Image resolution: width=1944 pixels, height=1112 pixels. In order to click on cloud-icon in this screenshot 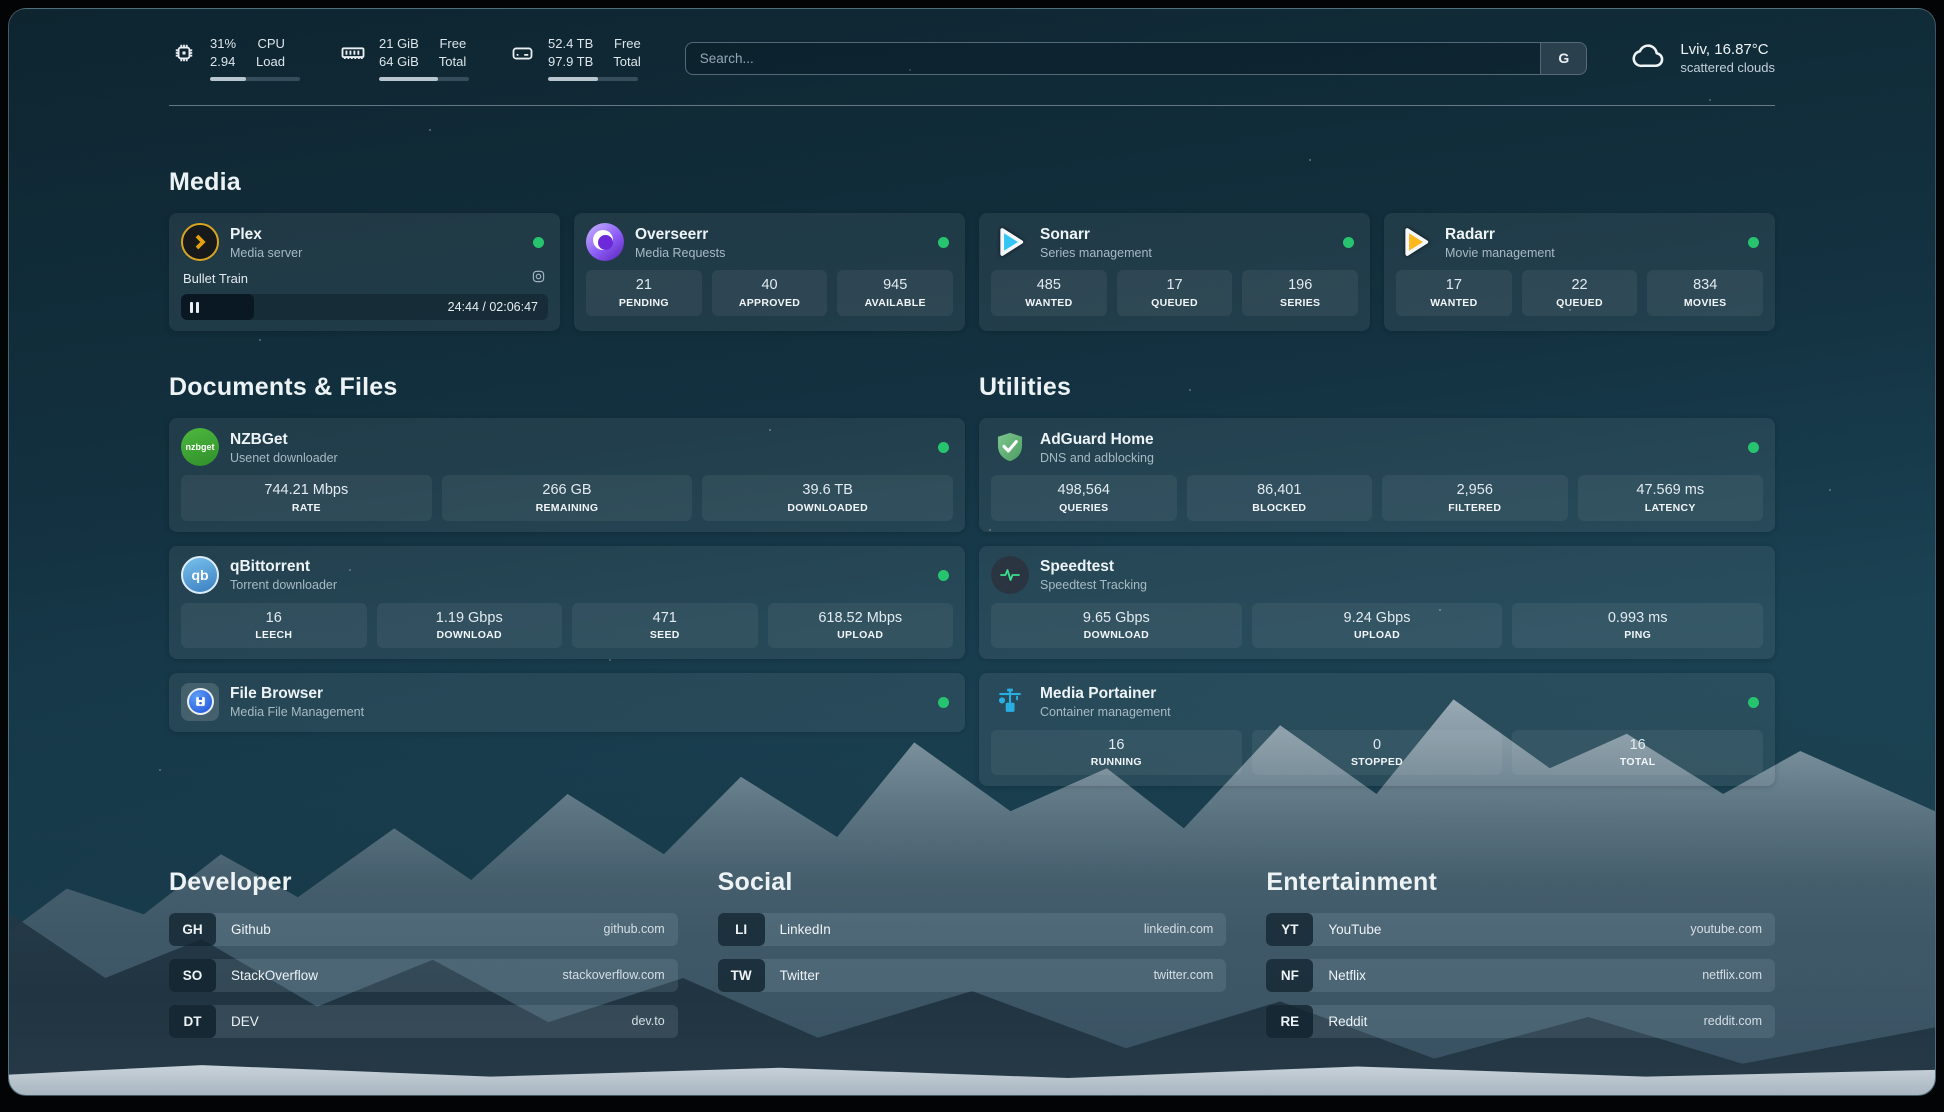, I will do `click(1649, 58)`.